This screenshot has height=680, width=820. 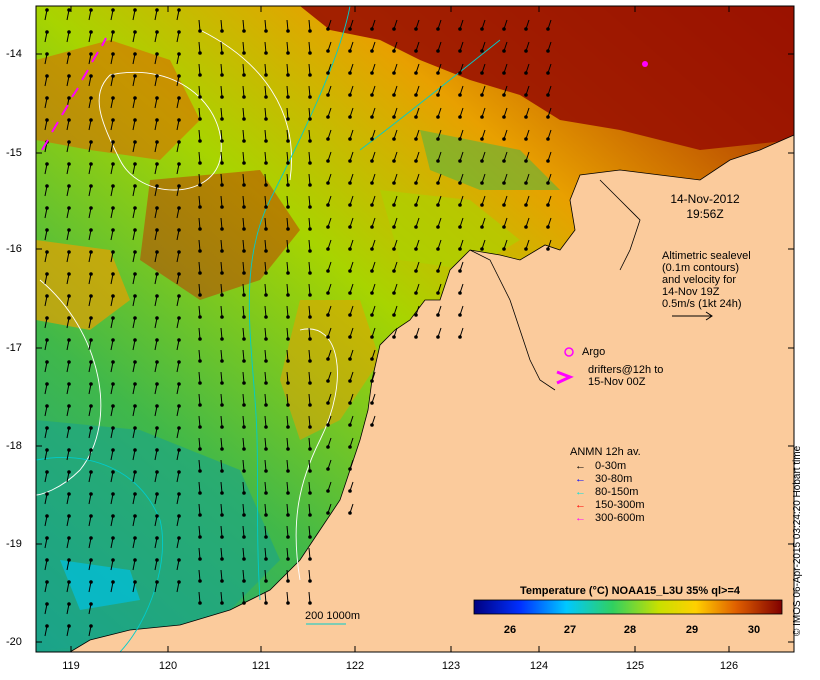 What do you see at coordinates (645, 64) in the screenshot?
I see `argo-float` at bounding box center [645, 64].